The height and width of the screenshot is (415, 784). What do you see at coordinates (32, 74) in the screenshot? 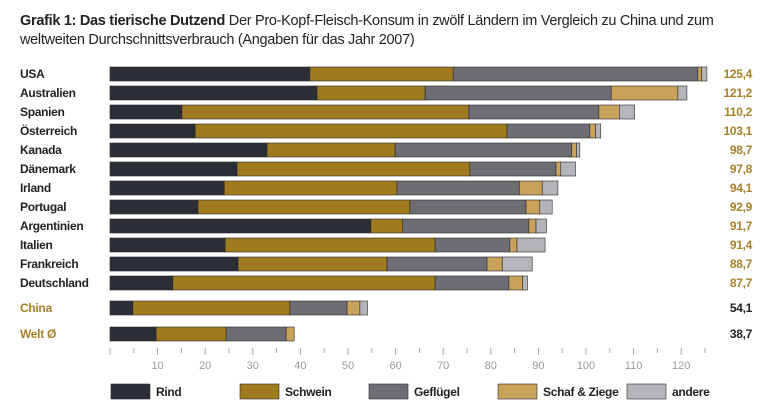
I see `category-label: USA` at bounding box center [32, 74].